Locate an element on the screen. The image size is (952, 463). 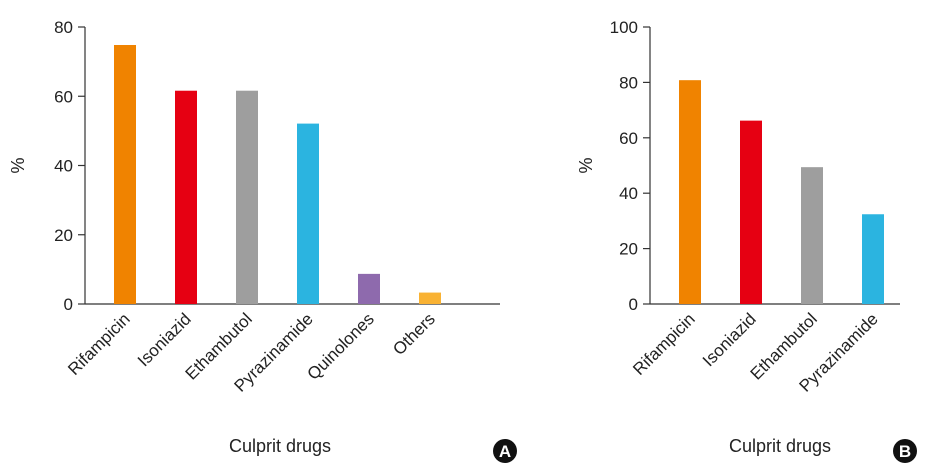
panel-b-bar-rifampicin is located at coordinates (690, 192).